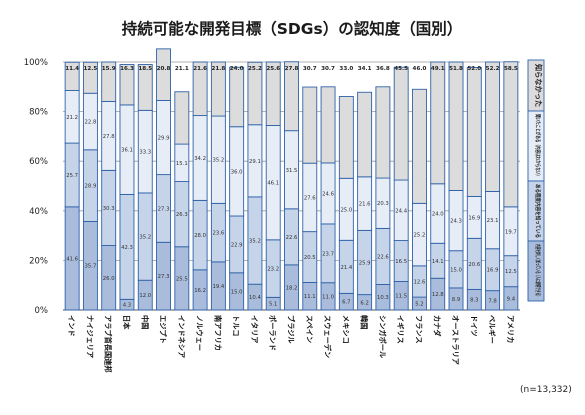 This screenshot has width=585, height=415. I want to click on segment-value-label: 23.2, so click(273, 270).